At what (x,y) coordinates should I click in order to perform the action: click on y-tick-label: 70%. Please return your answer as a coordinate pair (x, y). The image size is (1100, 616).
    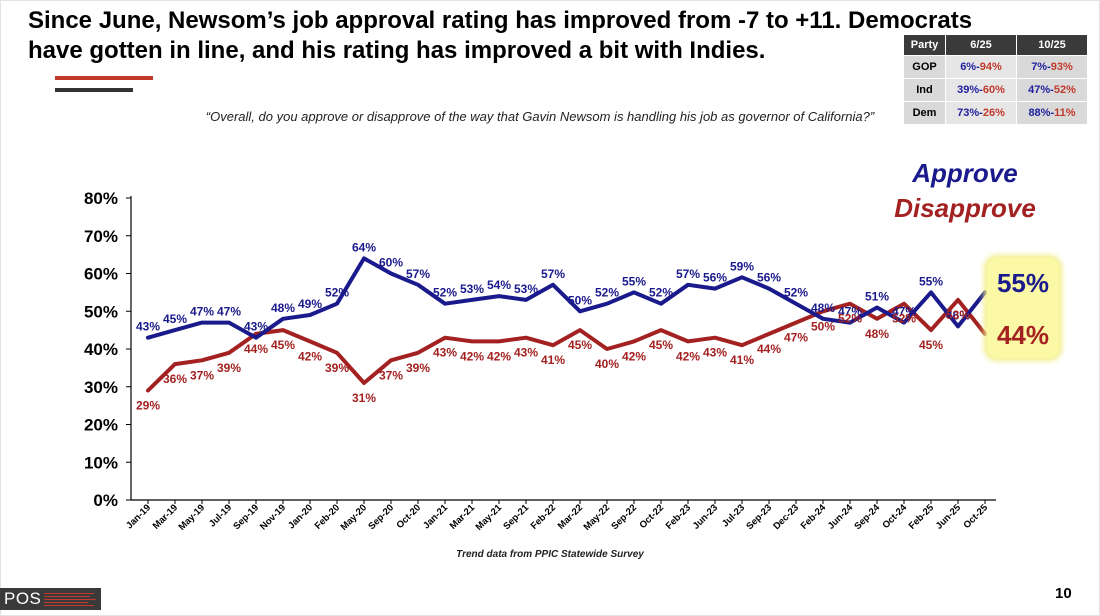
    Looking at the image, I should click on (101, 236).